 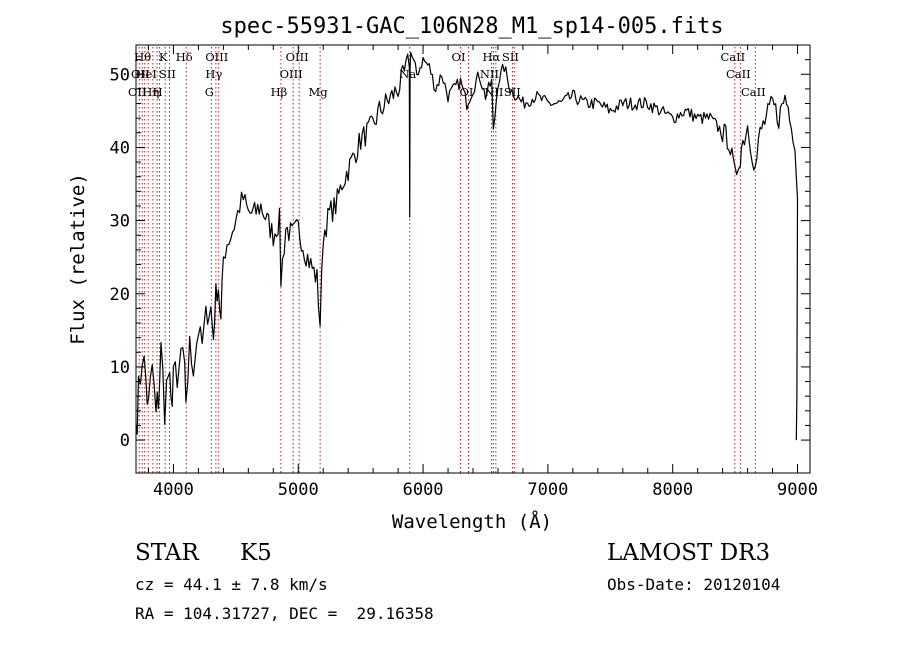 What do you see at coordinates (137, 92) in the screenshot?
I see `line-marker-label: OII` at bounding box center [137, 92].